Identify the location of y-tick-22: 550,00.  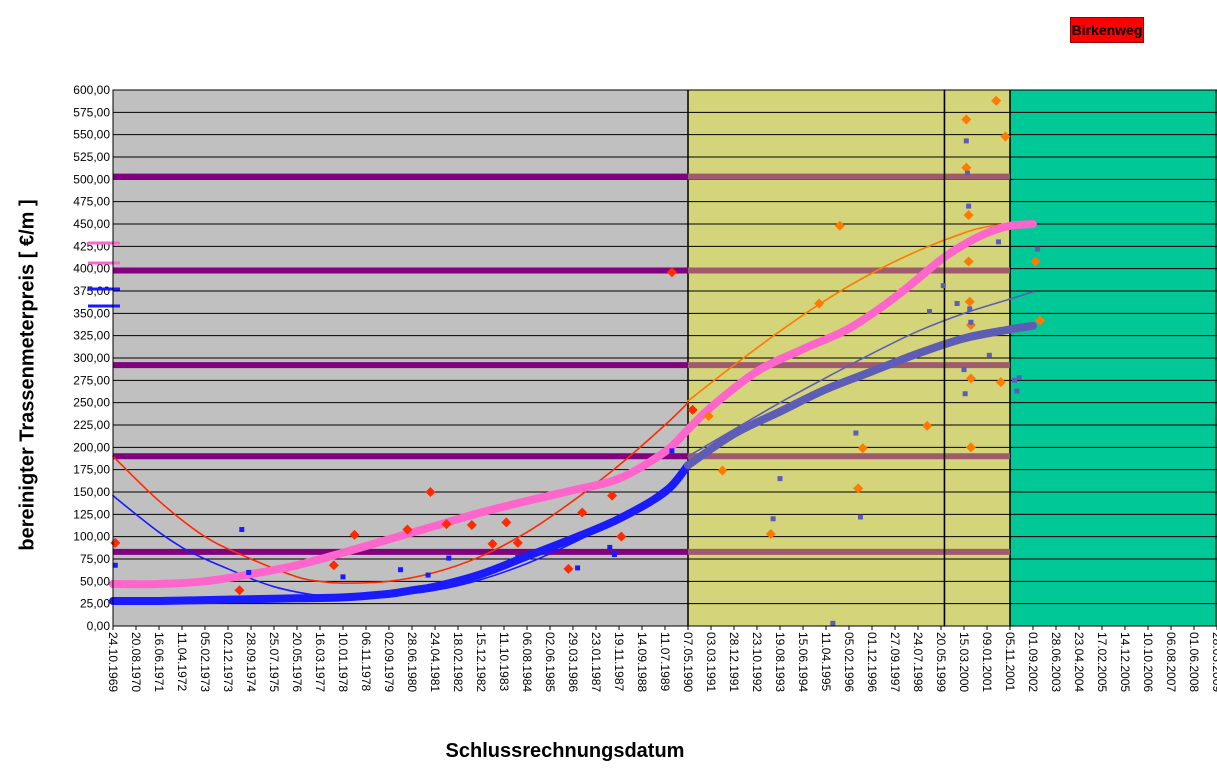
(91, 135).